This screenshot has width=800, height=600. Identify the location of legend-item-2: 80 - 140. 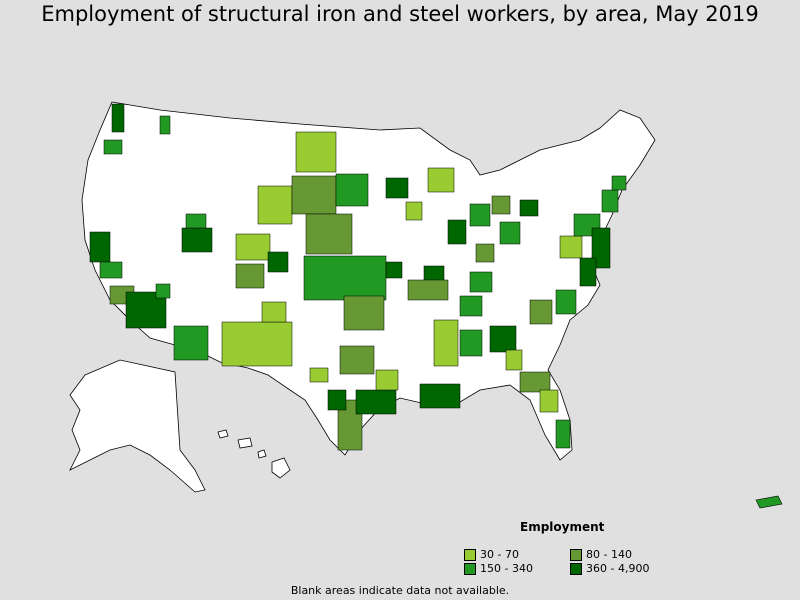
(601, 554).